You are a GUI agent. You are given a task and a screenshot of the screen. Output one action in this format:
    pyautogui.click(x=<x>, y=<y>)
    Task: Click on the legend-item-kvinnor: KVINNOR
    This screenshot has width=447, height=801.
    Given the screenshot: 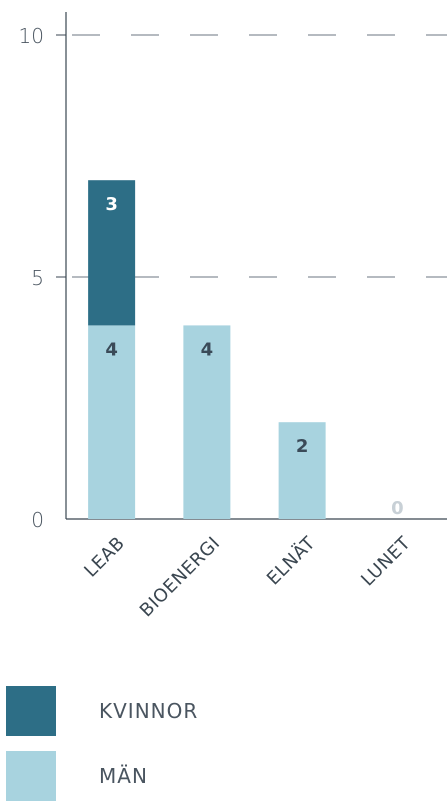 What is the action you would take?
    pyautogui.click(x=102, y=711)
    